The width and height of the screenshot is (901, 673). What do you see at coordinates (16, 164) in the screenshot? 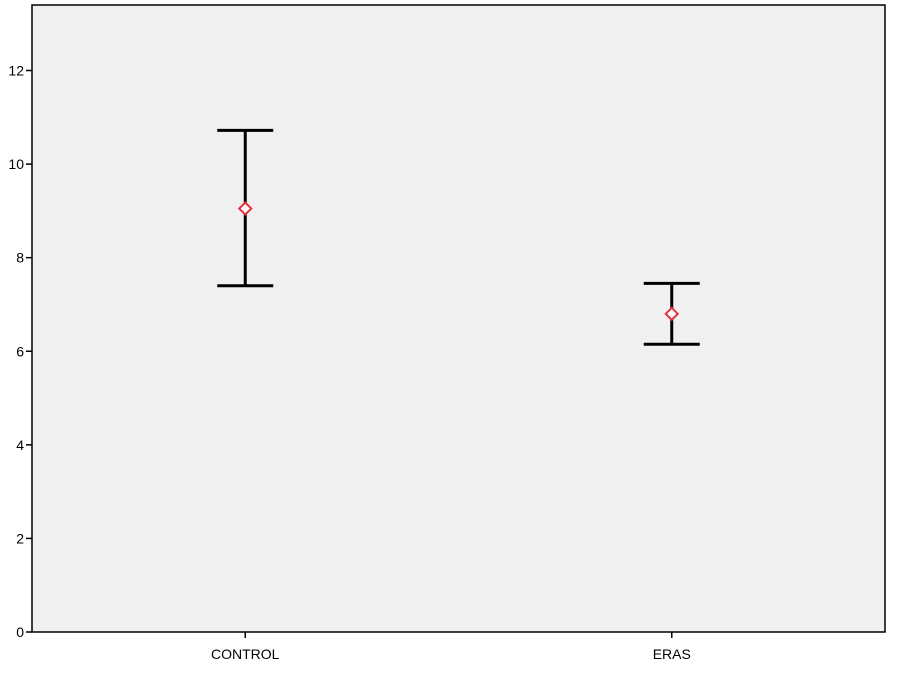
I see `y-tick-label: 10` at bounding box center [16, 164].